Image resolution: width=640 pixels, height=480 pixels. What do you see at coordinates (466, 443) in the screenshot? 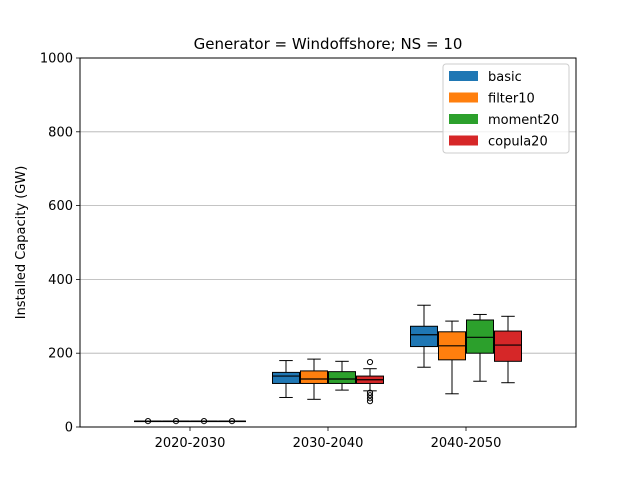
I see `x-tick-label: 2040-2050` at bounding box center [466, 443].